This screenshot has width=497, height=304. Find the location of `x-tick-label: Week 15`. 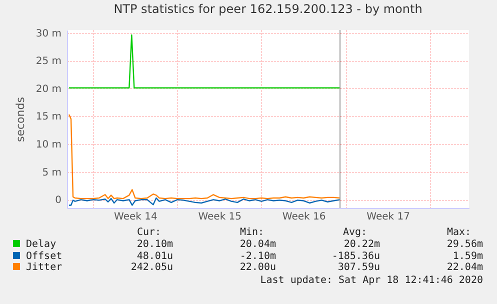

x-tick-label: Week 15 is located at coordinates (220, 217).